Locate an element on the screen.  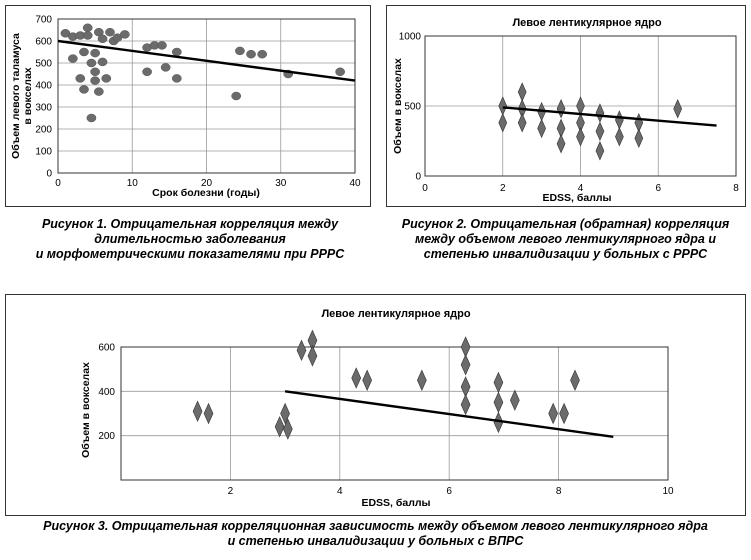
y-tick-label: 1000 is located at coordinates (410, 37).